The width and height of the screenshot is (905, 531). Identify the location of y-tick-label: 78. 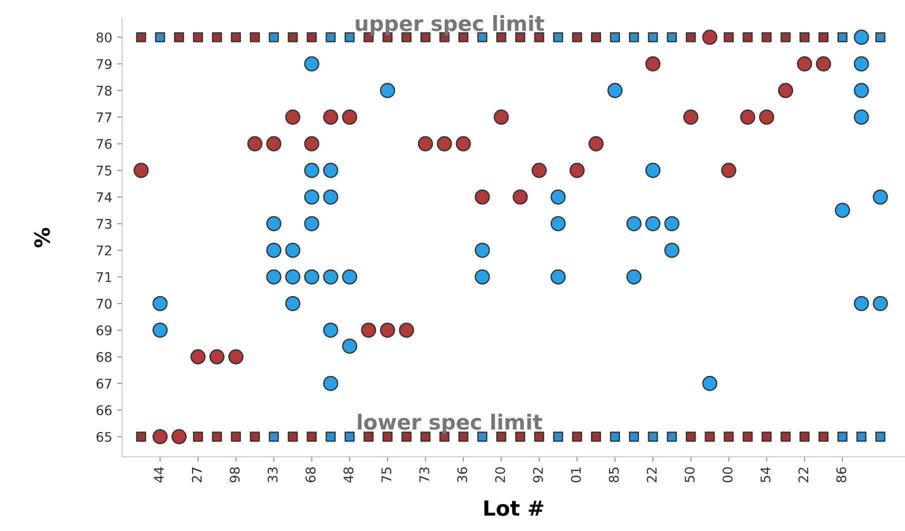
(104, 91).